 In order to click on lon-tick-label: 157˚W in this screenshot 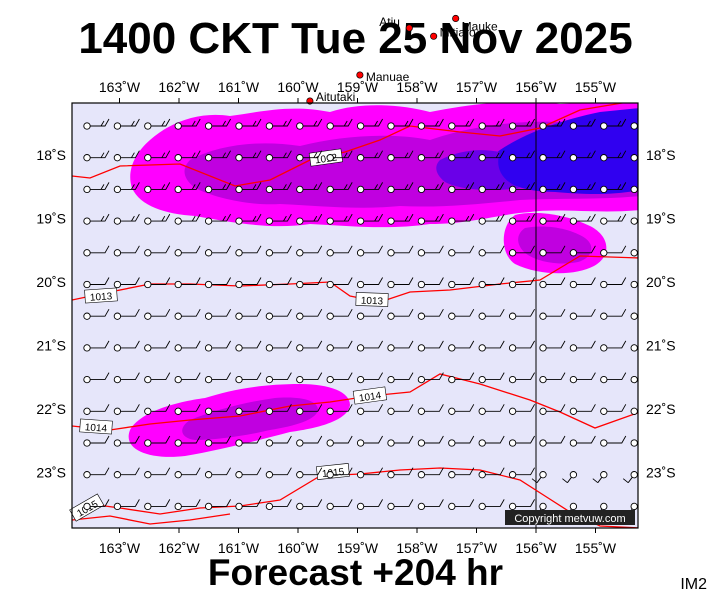, I will do `click(477, 87)`.